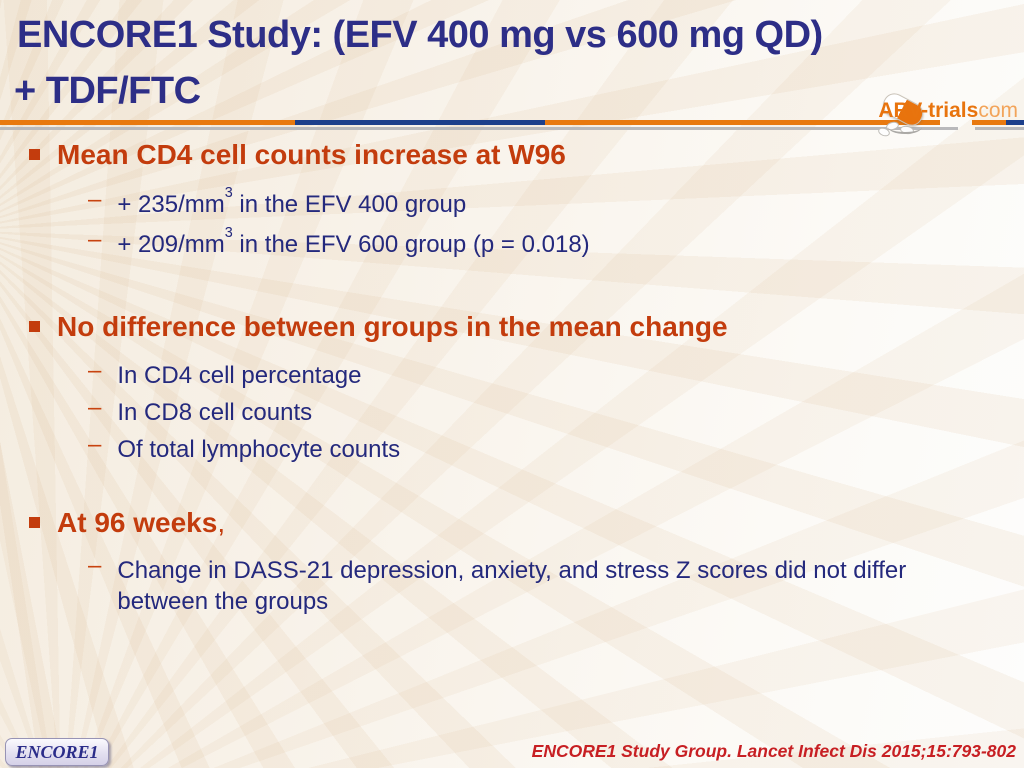  I want to click on sub-bullet-text: + 235/mm3 in the EFV 400 group, so click(292, 201).